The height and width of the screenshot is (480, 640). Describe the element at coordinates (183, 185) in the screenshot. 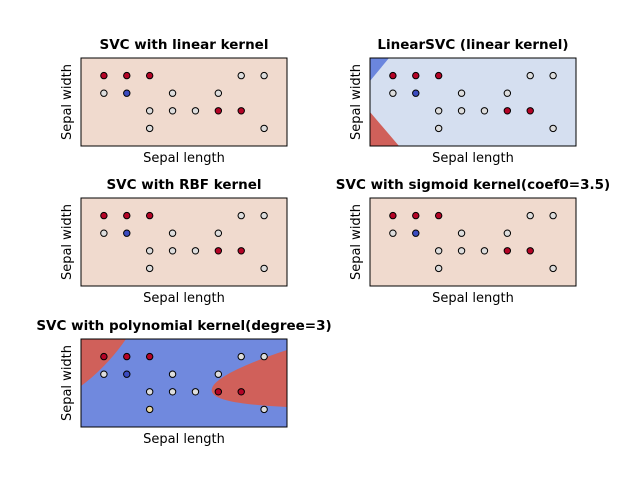

I see `chart-title: SVC with RBF kernel` at that location.